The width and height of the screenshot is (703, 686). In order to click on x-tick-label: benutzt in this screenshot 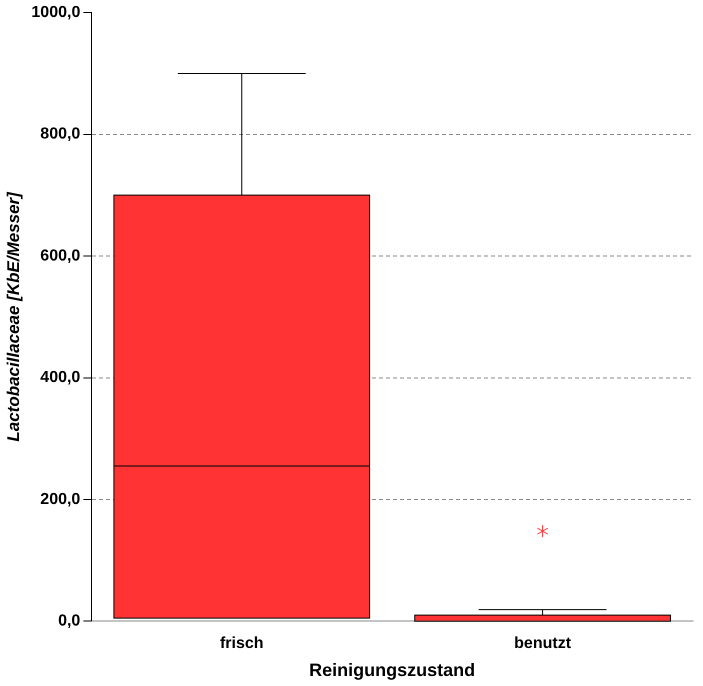, I will do `click(543, 643)`.